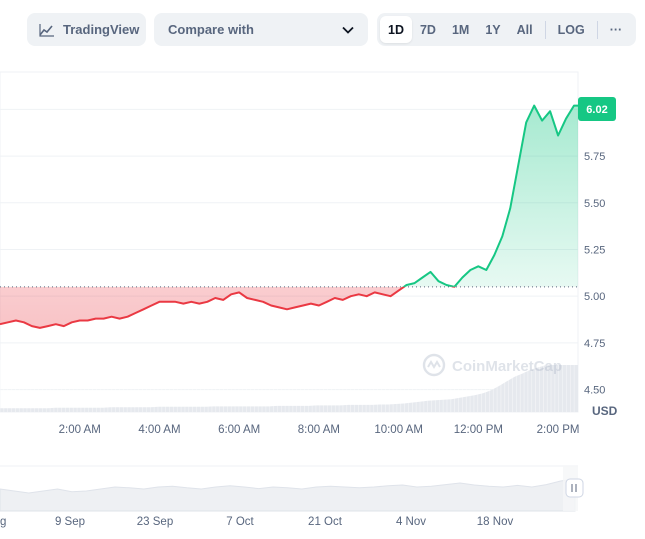 The width and height of the screenshot is (645, 539). Describe the element at coordinates (594, 157) in the screenshot. I see `y-tick-label: 5.75` at that location.